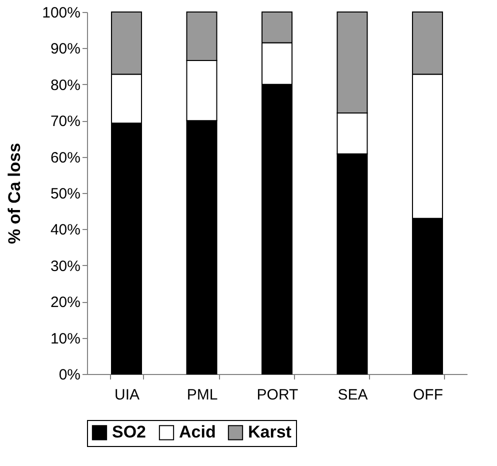 This screenshot has height=466, width=497. What do you see at coordinates (61, 13) in the screenshot?
I see `y-tick-label: 100%` at bounding box center [61, 13].